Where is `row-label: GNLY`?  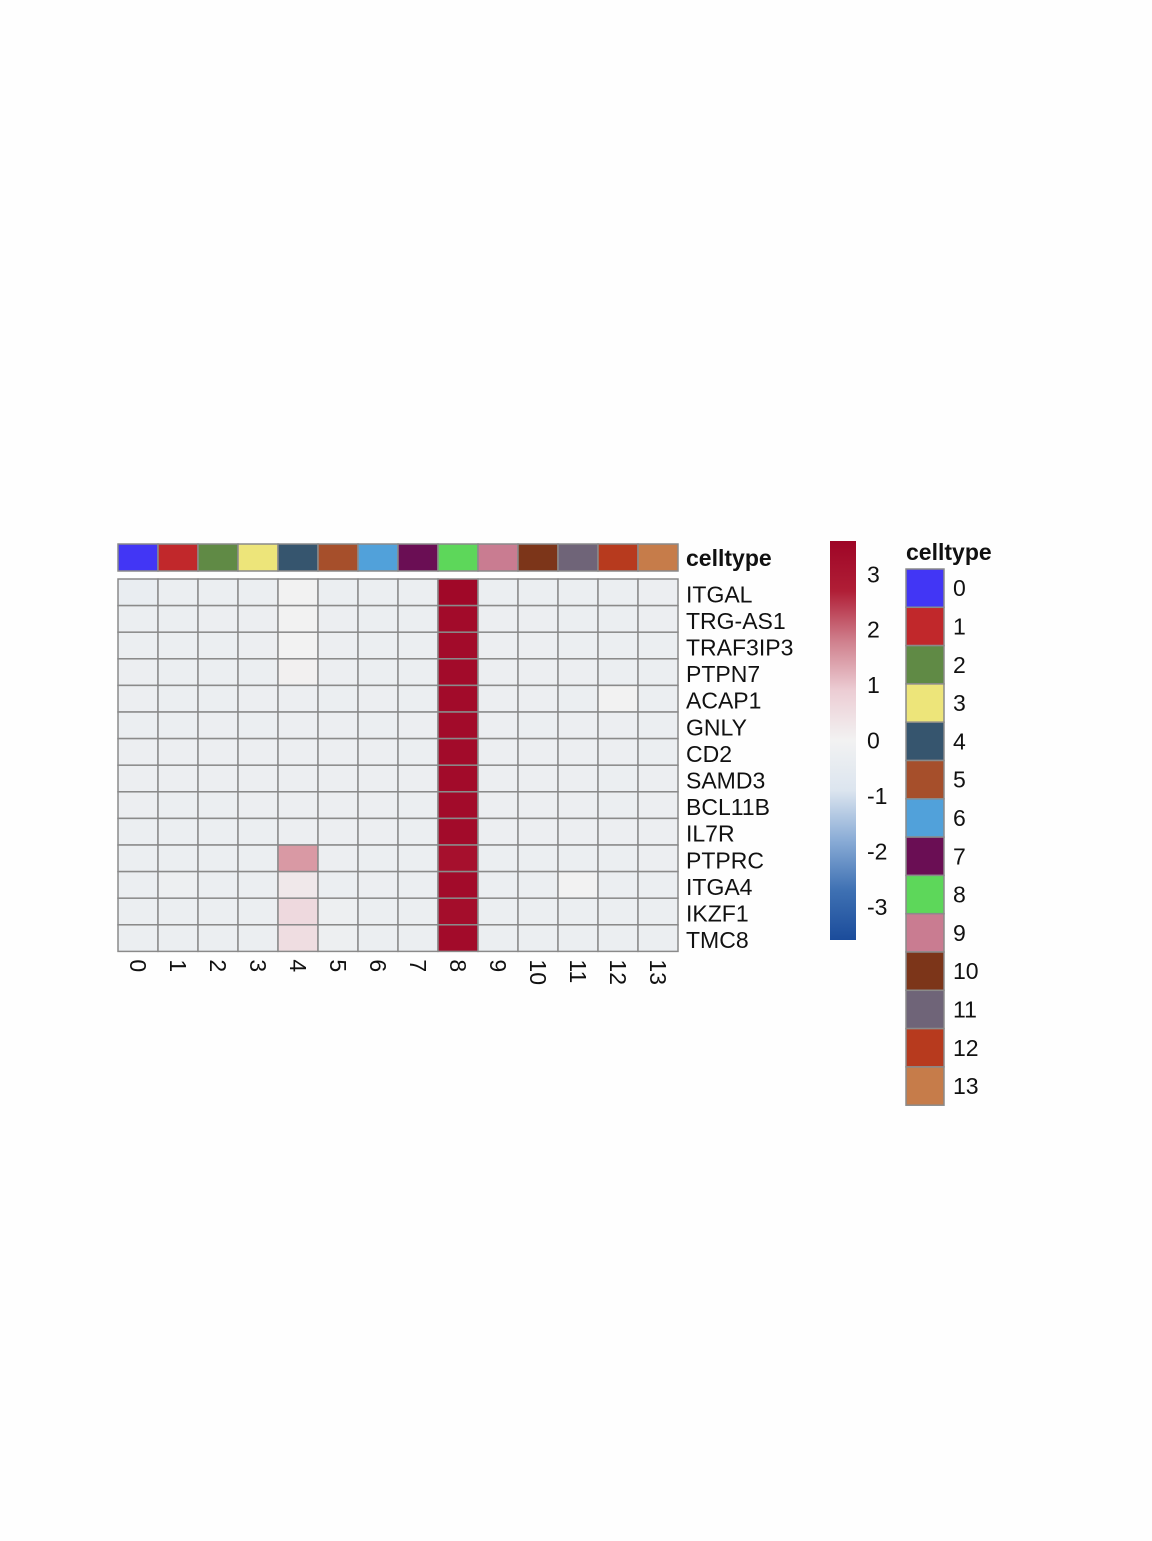
row-label: GNLY is located at coordinates (716, 727).